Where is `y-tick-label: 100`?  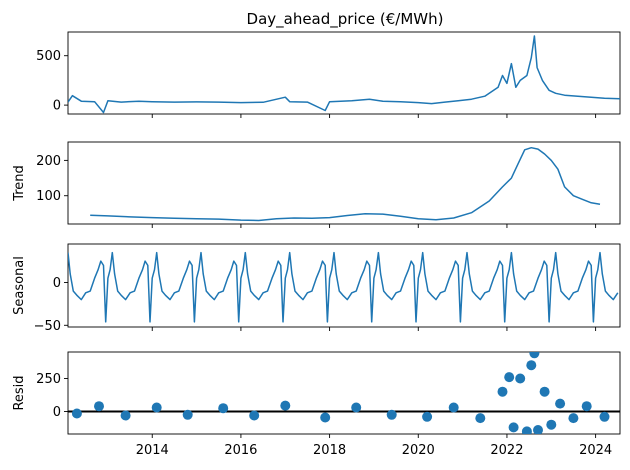
y-tick-label: 100 is located at coordinates (48, 196).